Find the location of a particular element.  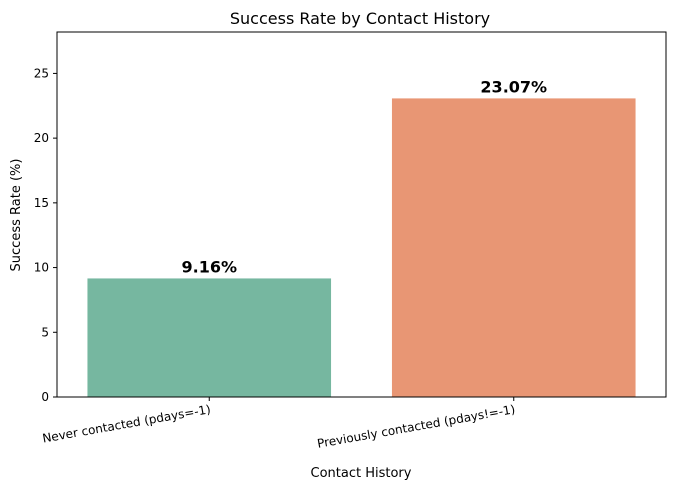

y-tick-label-2: 5 is located at coordinates (45, 332).